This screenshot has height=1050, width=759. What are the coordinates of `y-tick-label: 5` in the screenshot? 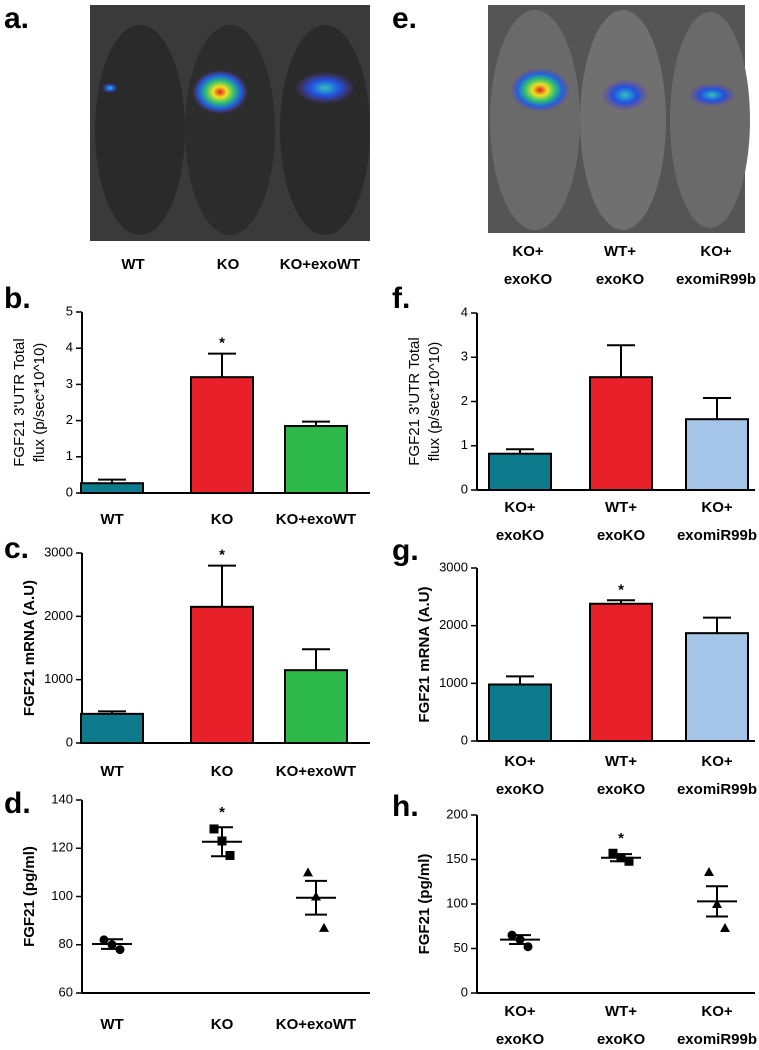 It's located at (69, 310).